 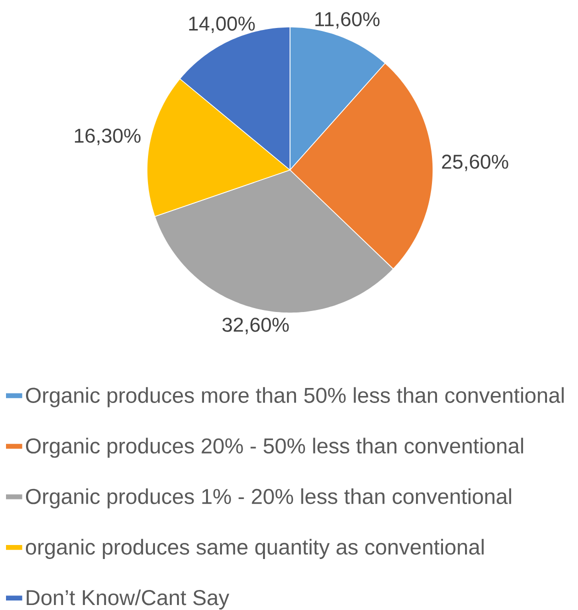 I want to click on legend-label: Organic produces 20% - 50% less than conventional, so click(x=275, y=448).